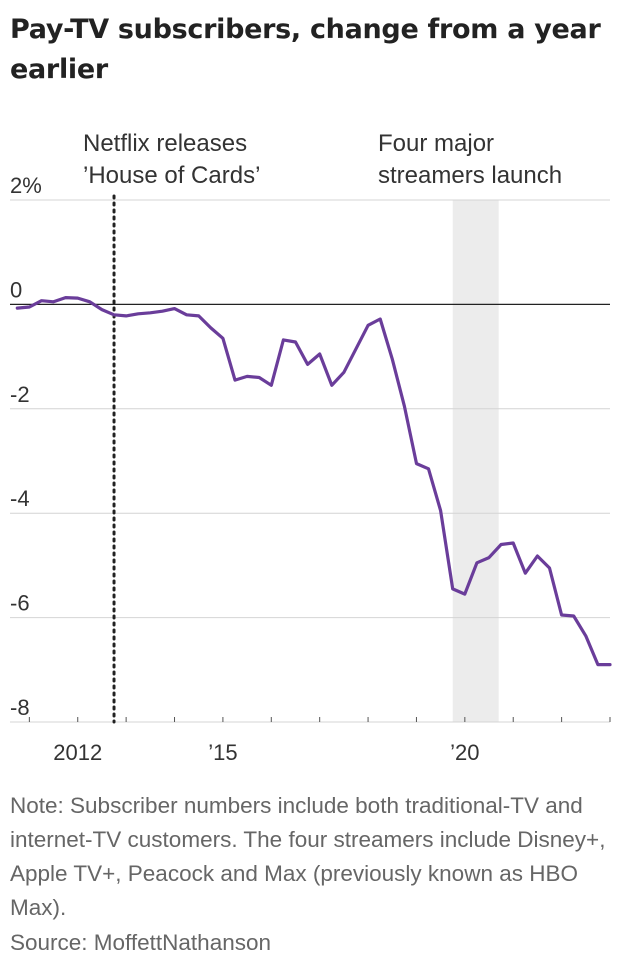  Describe the element at coordinates (470, 175) in the screenshot. I see `streamers-launch-label: streamers launch` at that location.